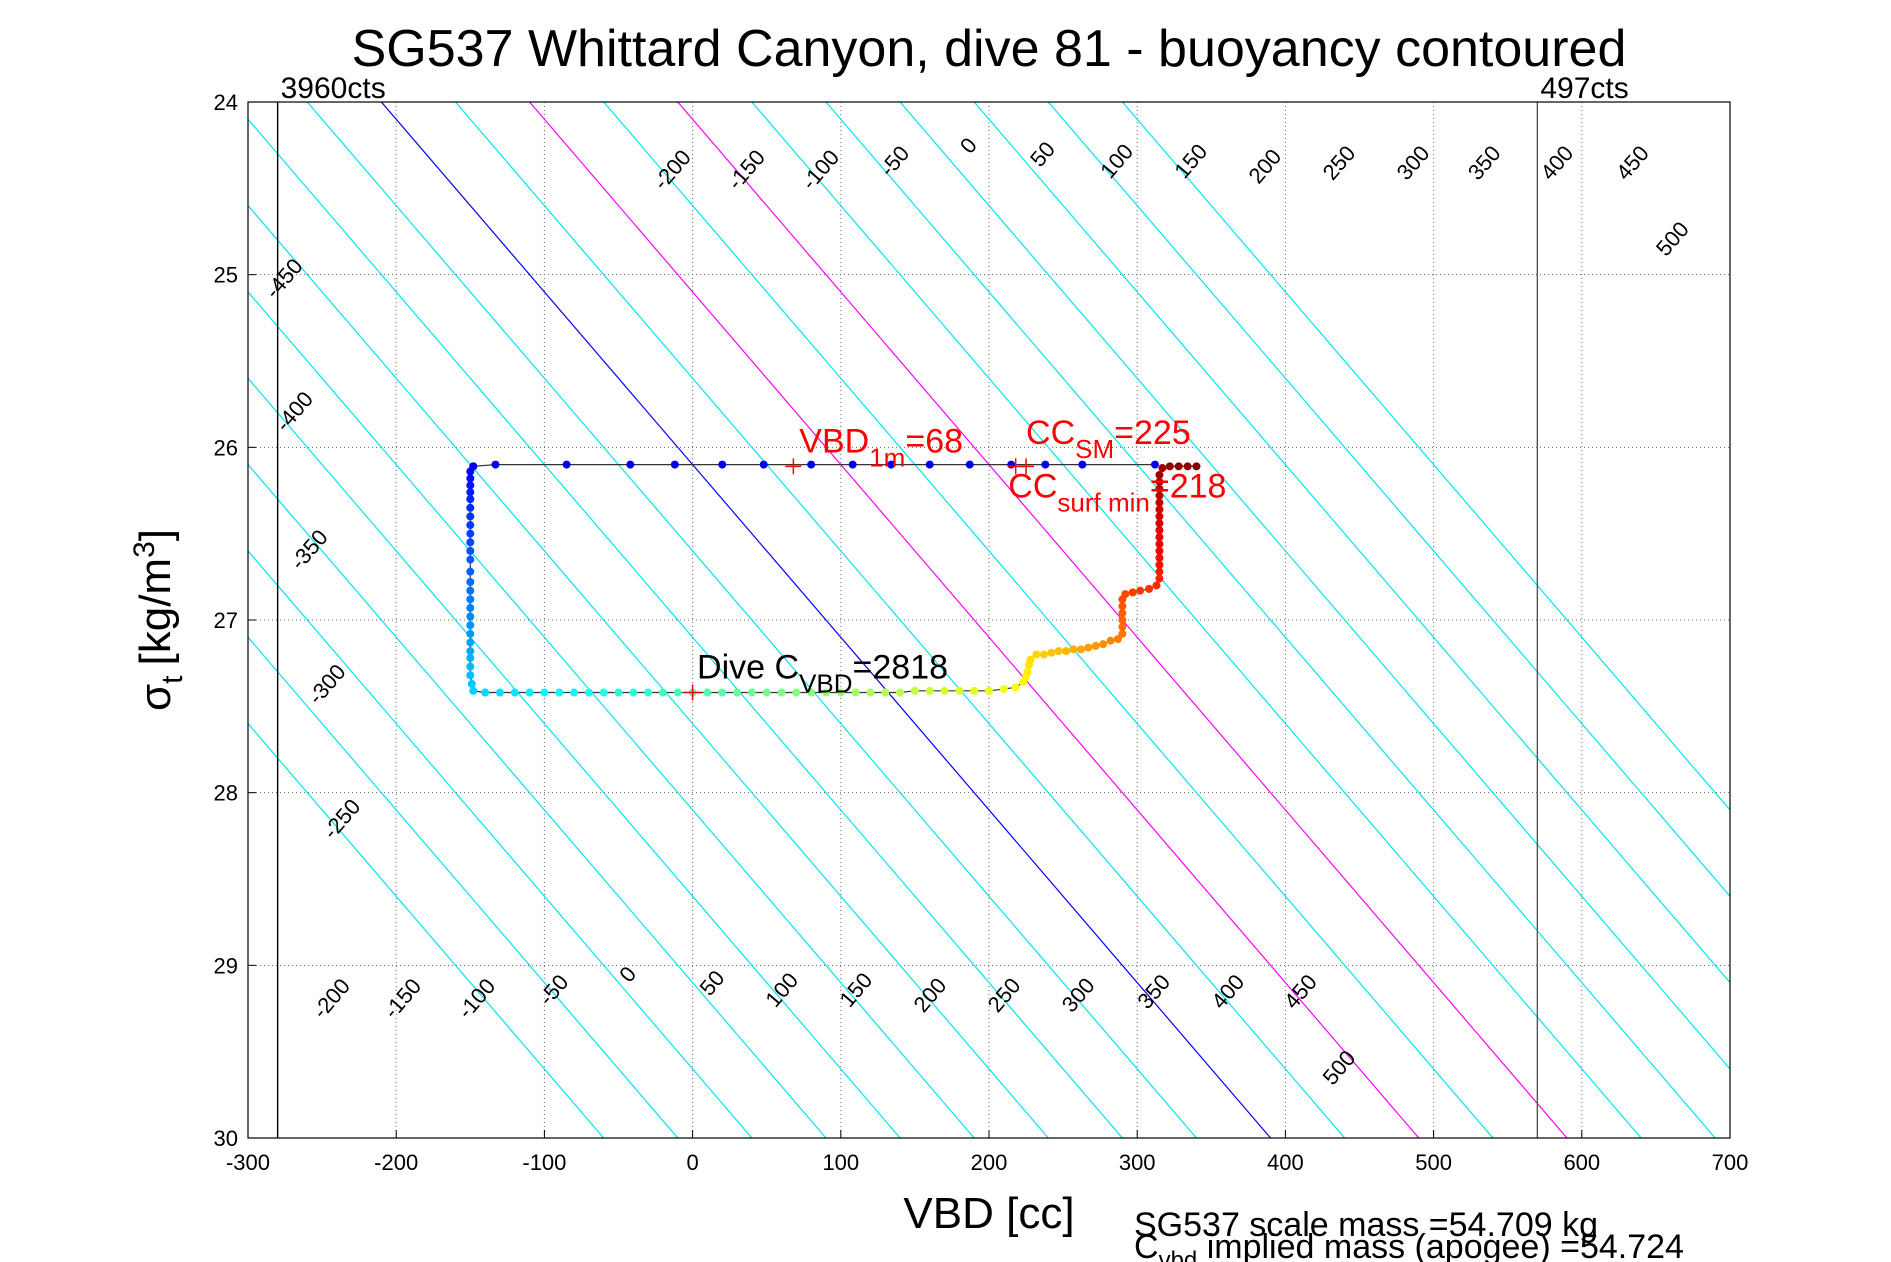 The width and height of the screenshot is (1891, 1262). What do you see at coordinates (226, 793) in the screenshot?
I see `y-tick-label: 28` at bounding box center [226, 793].